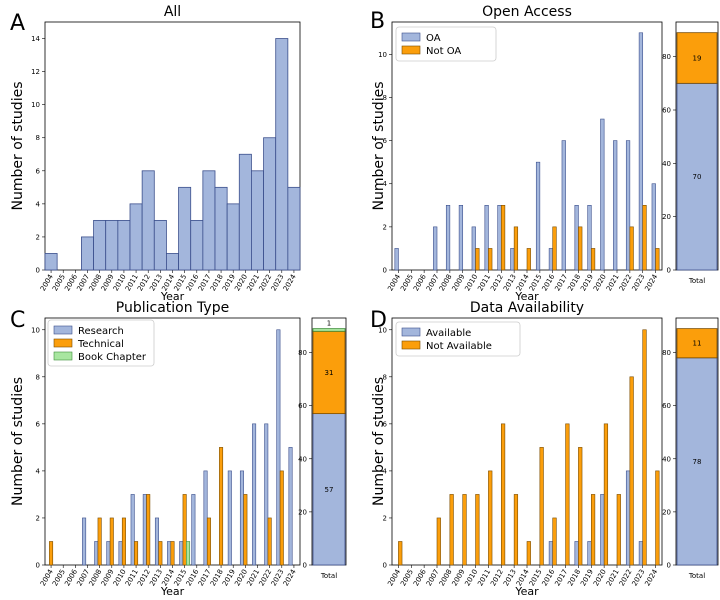 This screenshot has height=600, width=720. I want to click on legend: Available Not Available, so click(458, 339).